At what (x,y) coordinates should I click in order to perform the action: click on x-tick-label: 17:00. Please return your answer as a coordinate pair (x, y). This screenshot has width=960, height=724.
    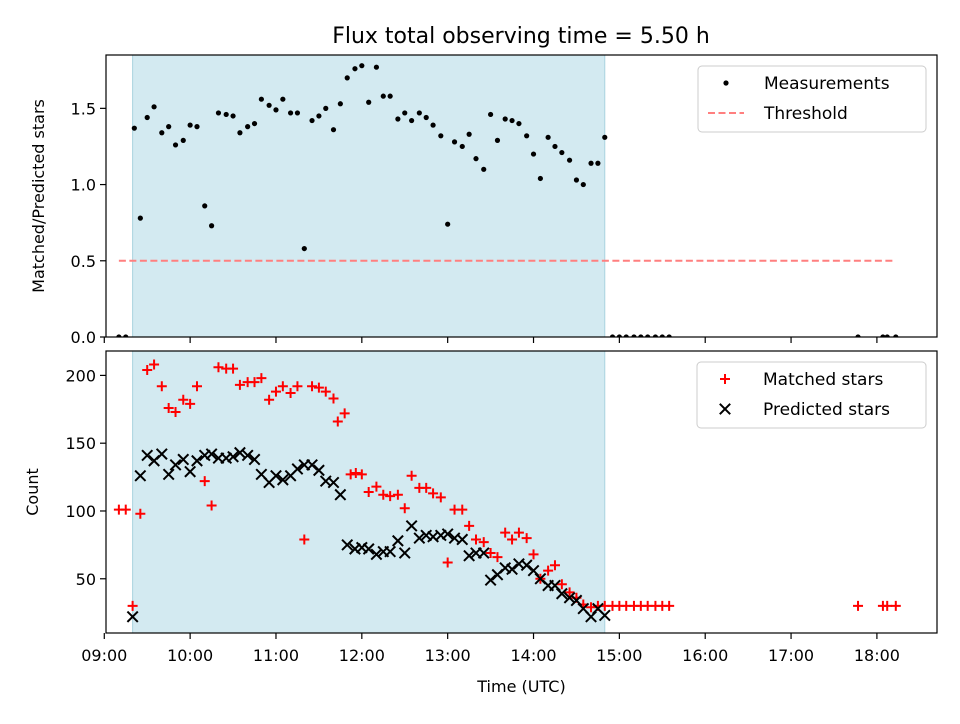
    Looking at the image, I should click on (791, 655).